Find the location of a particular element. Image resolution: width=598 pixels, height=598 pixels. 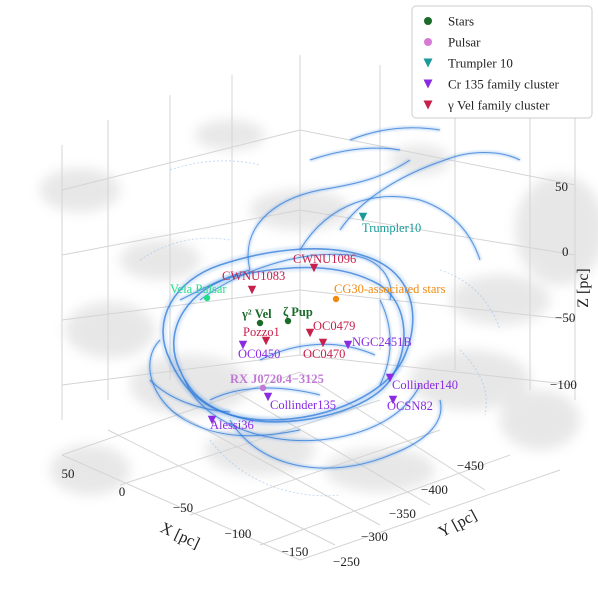

x-tick-label: −100 is located at coordinates (238, 533).